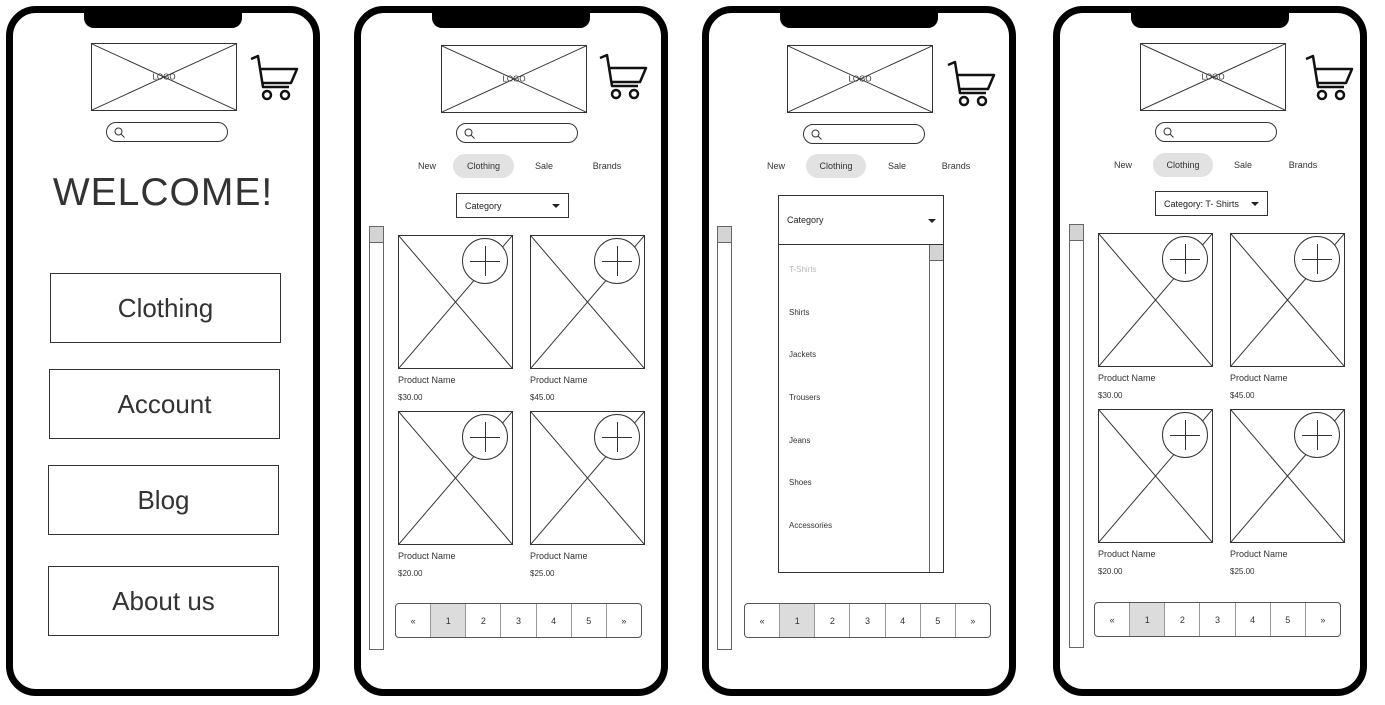 The height and width of the screenshot is (705, 1385). What do you see at coordinates (1210, 17) in the screenshot?
I see `phone-notch` at bounding box center [1210, 17].